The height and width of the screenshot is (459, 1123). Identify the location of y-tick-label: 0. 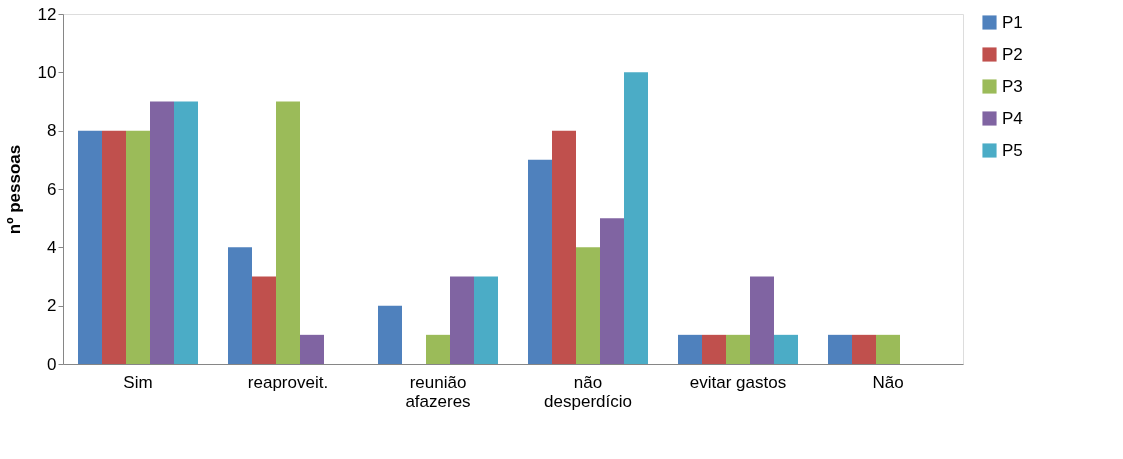
(52, 364).